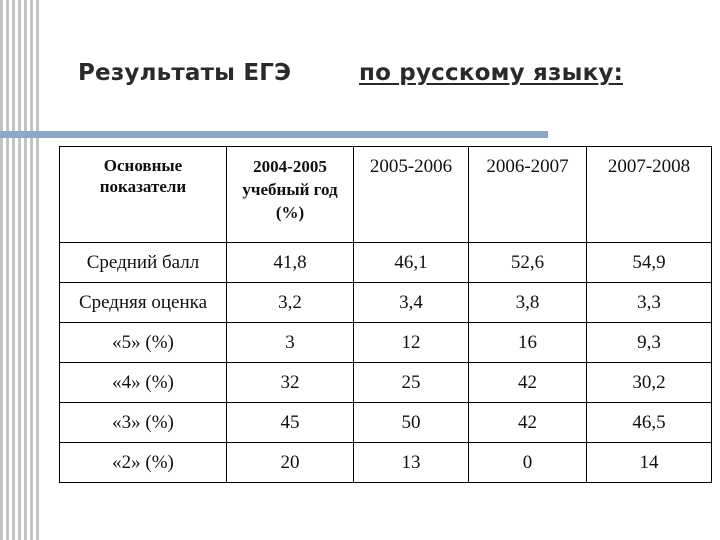 The width and height of the screenshot is (720, 540). I want to click on table-row: Средний балл 41,8 46,1 52,6 54,9, so click(385, 262).